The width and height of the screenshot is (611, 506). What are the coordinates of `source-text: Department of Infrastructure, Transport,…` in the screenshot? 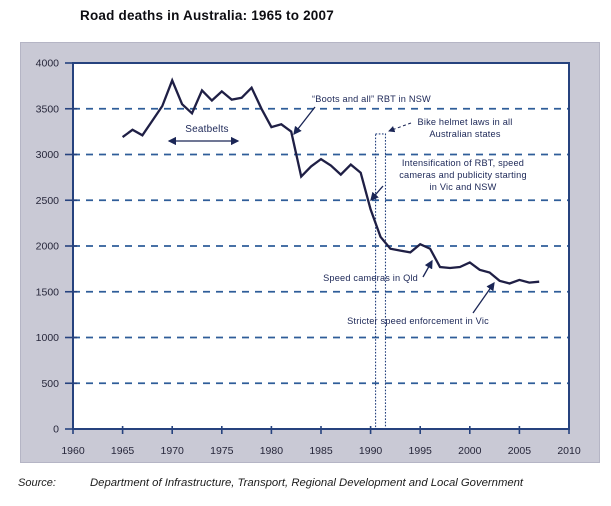 It's located at (307, 483).